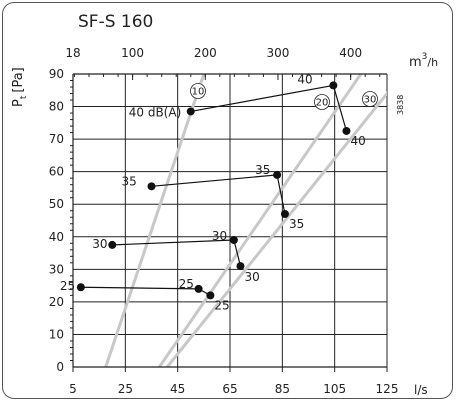 The image size is (457, 403). What do you see at coordinates (56, 139) in the screenshot?
I see `y-tick-label: 70` at bounding box center [56, 139].